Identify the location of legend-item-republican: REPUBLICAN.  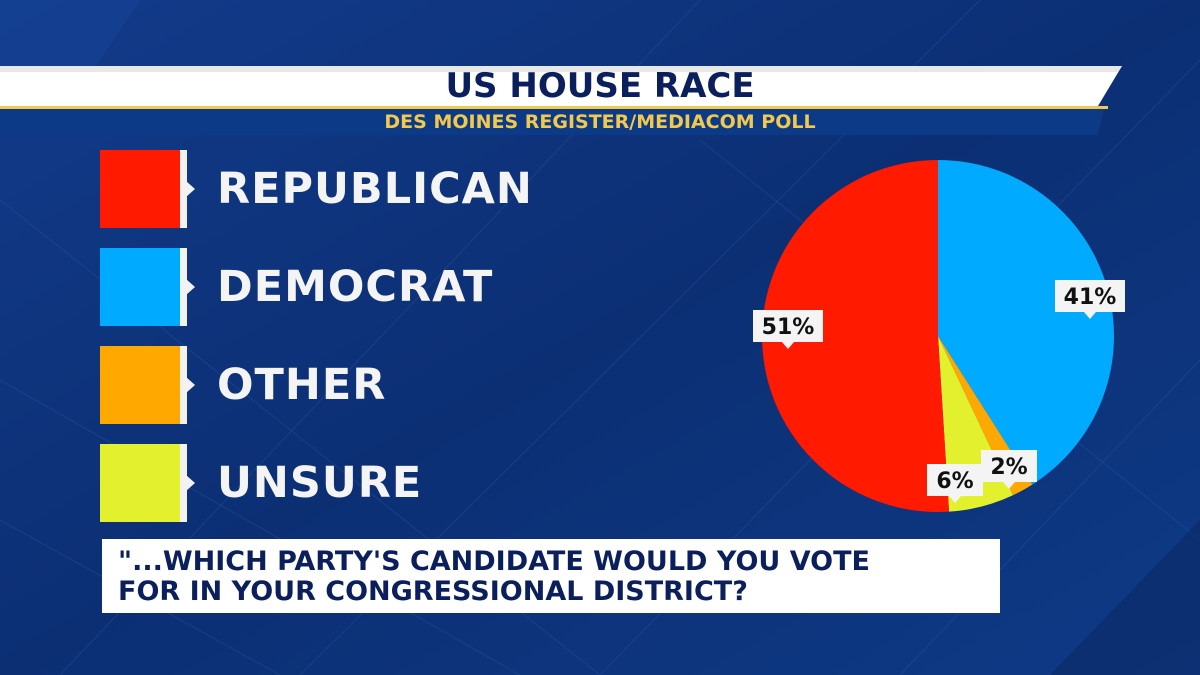
(350, 190).